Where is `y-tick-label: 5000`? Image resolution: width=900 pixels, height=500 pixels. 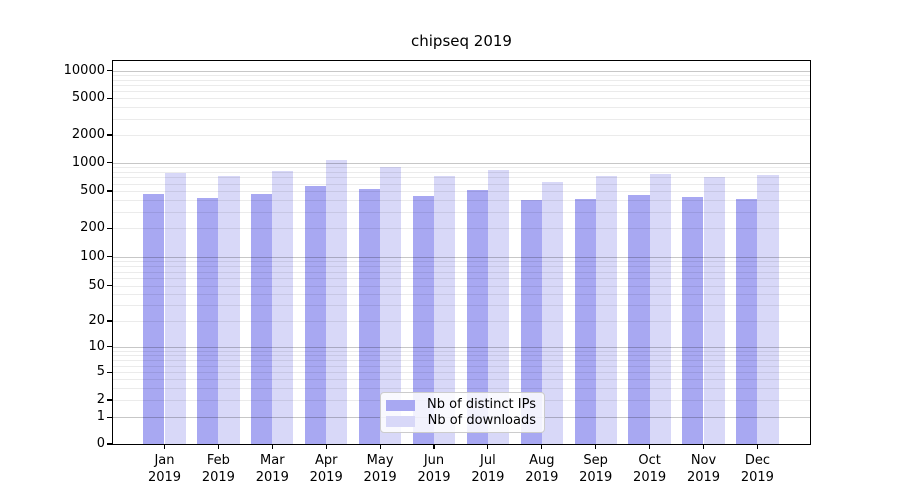
y-tick-label: 5000 is located at coordinates (88, 98).